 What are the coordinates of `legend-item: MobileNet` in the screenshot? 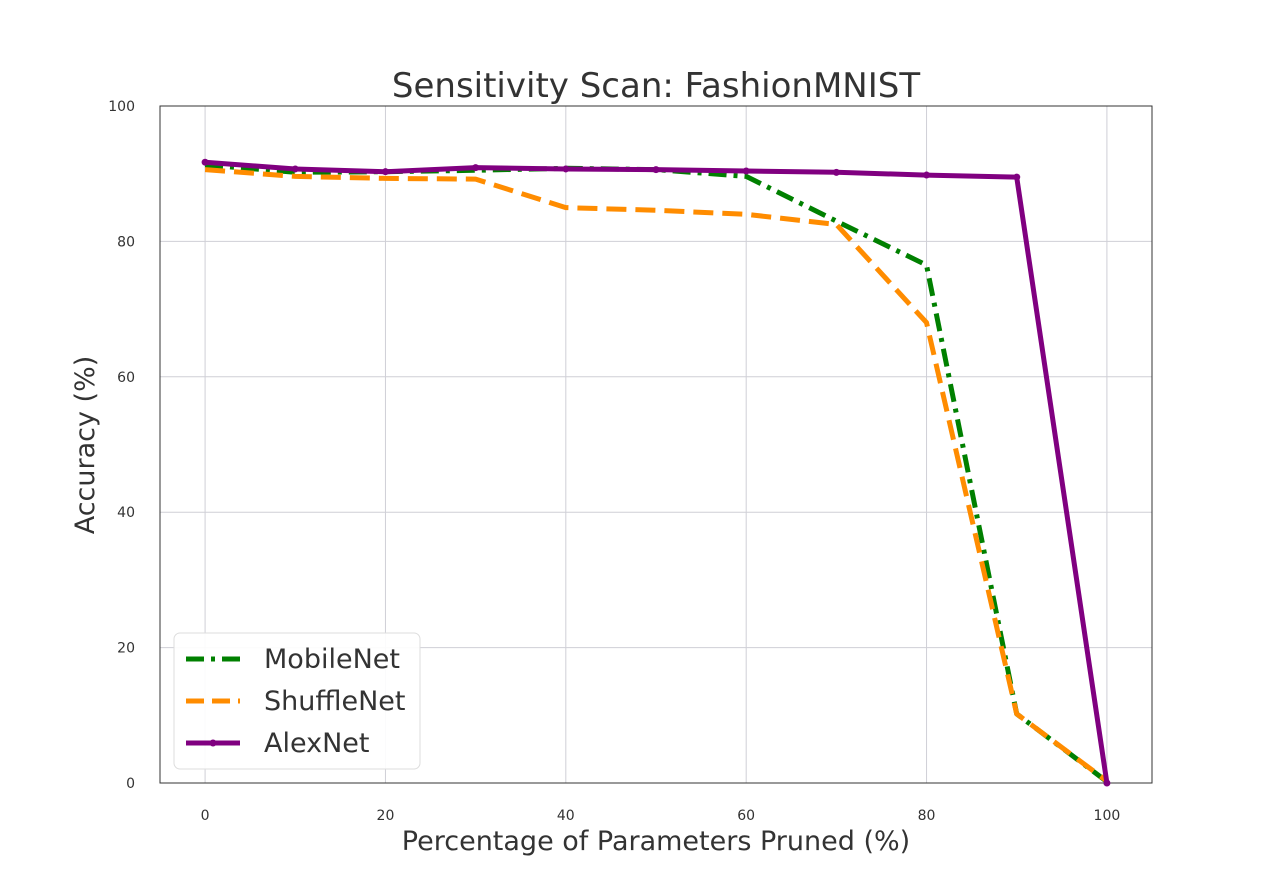 It's located at (293, 659).